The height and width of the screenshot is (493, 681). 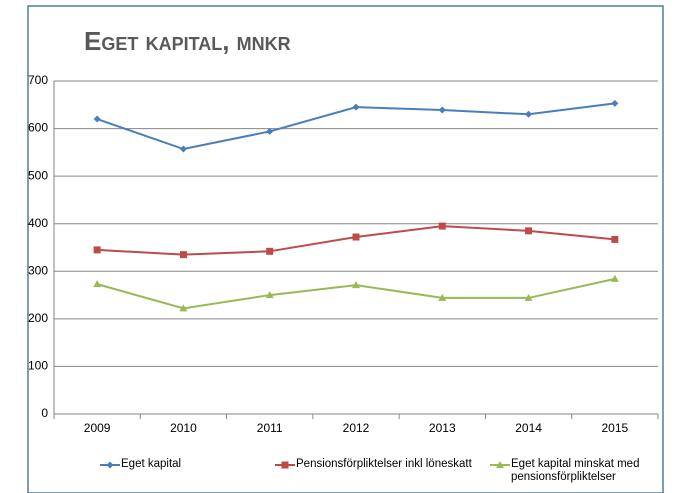 I want to click on y-tick-label: 0, so click(x=44, y=413).